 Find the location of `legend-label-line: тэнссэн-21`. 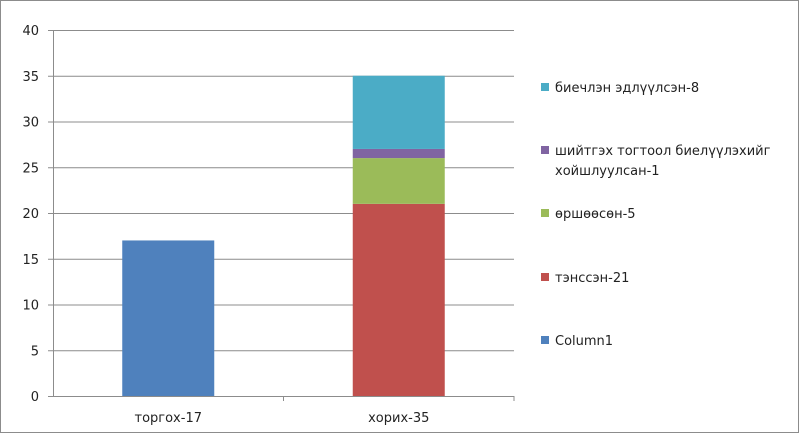

legend-label-line: тэнссэн-21 is located at coordinates (592, 278).